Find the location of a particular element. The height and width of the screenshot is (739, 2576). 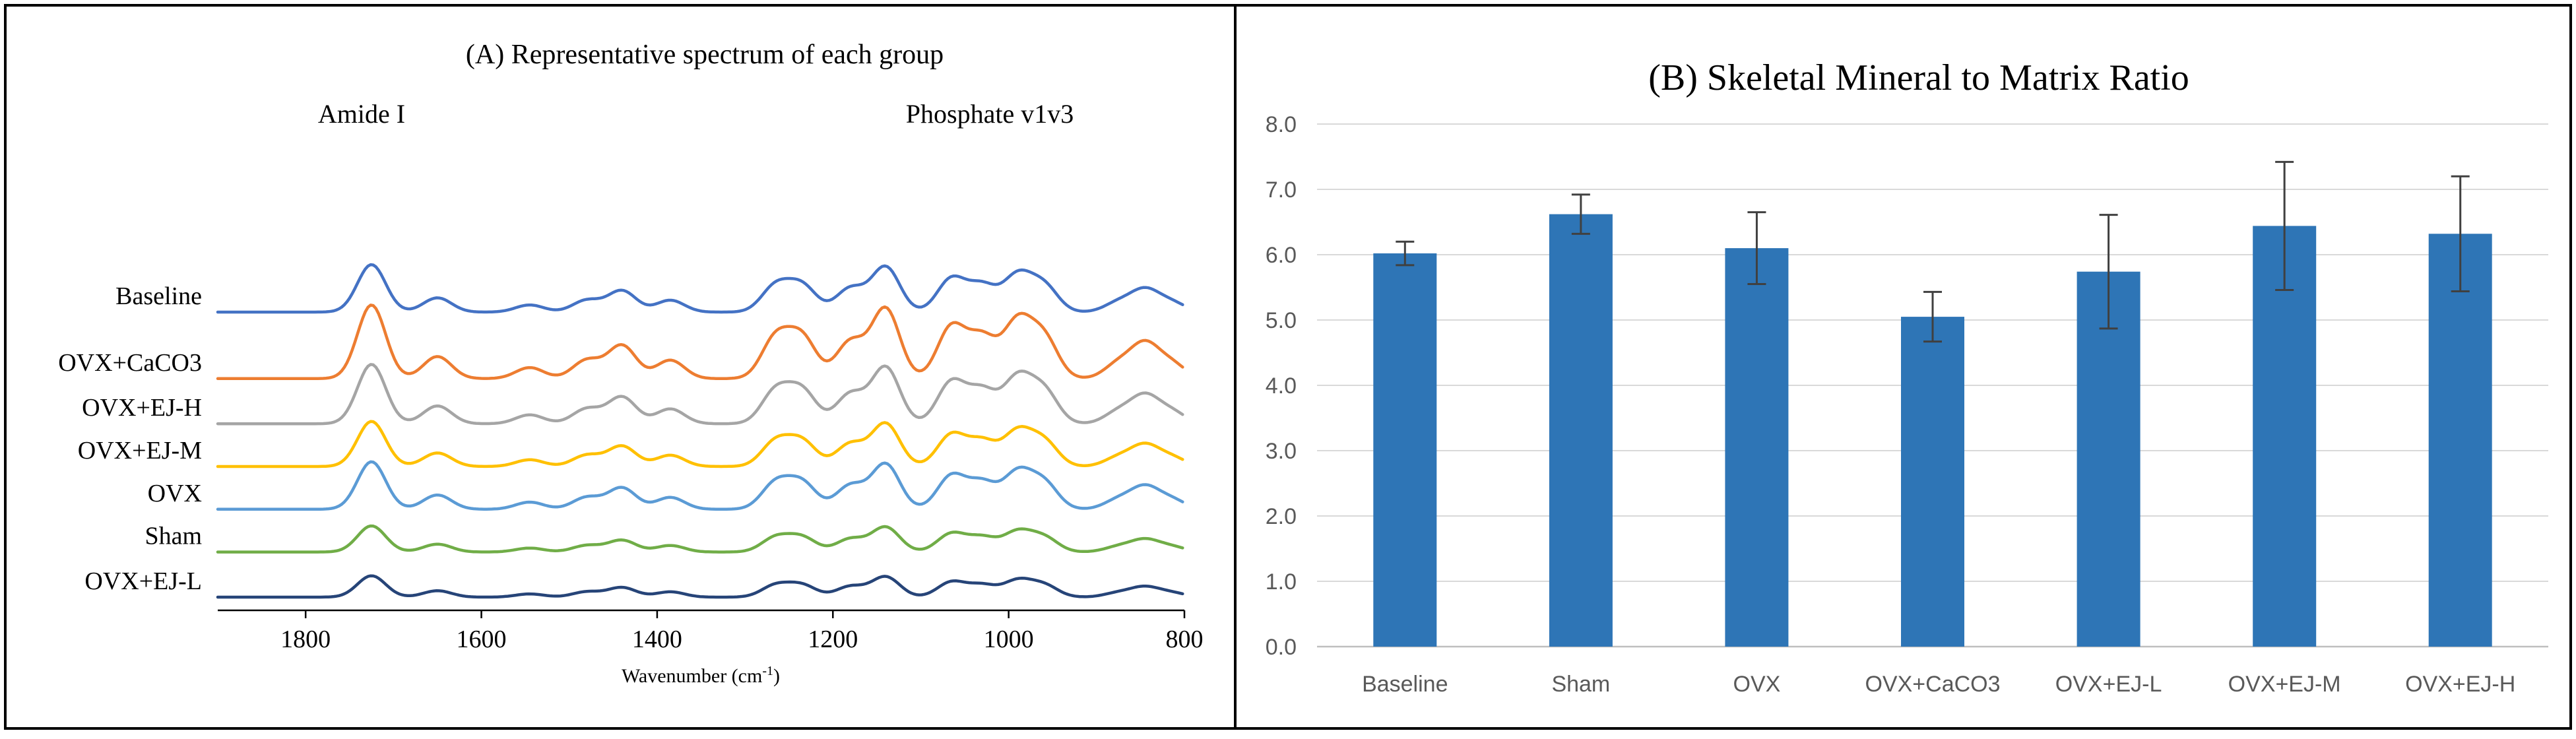

y-tick-label-2: 2.0 is located at coordinates (1281, 516).